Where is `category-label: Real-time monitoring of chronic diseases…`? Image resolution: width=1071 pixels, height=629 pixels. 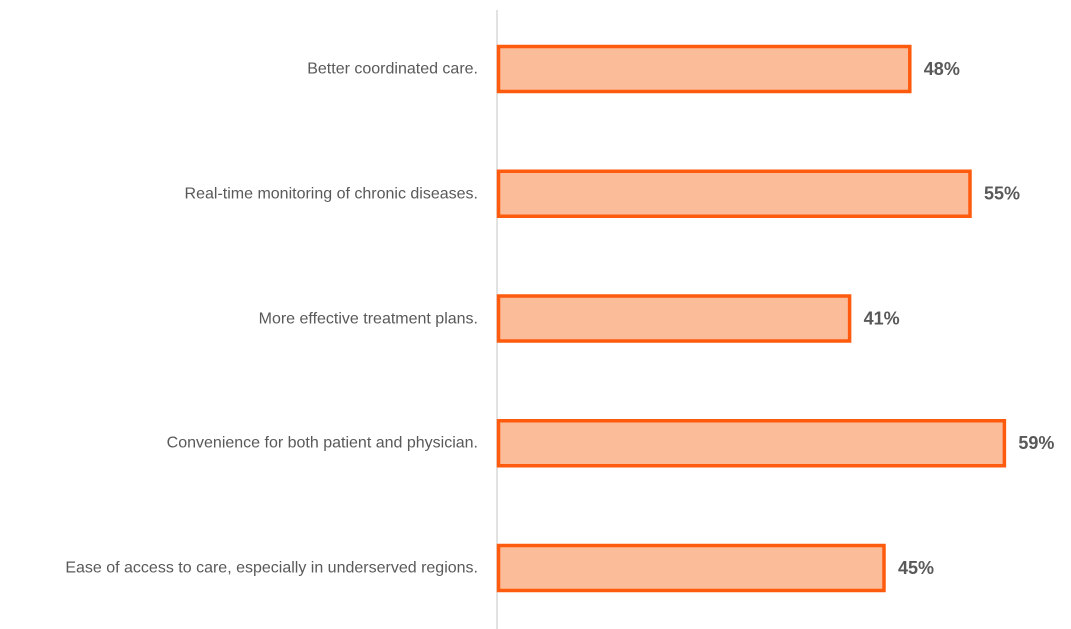
category-label: Real-time monitoring of chronic diseases… is located at coordinates (331, 194).